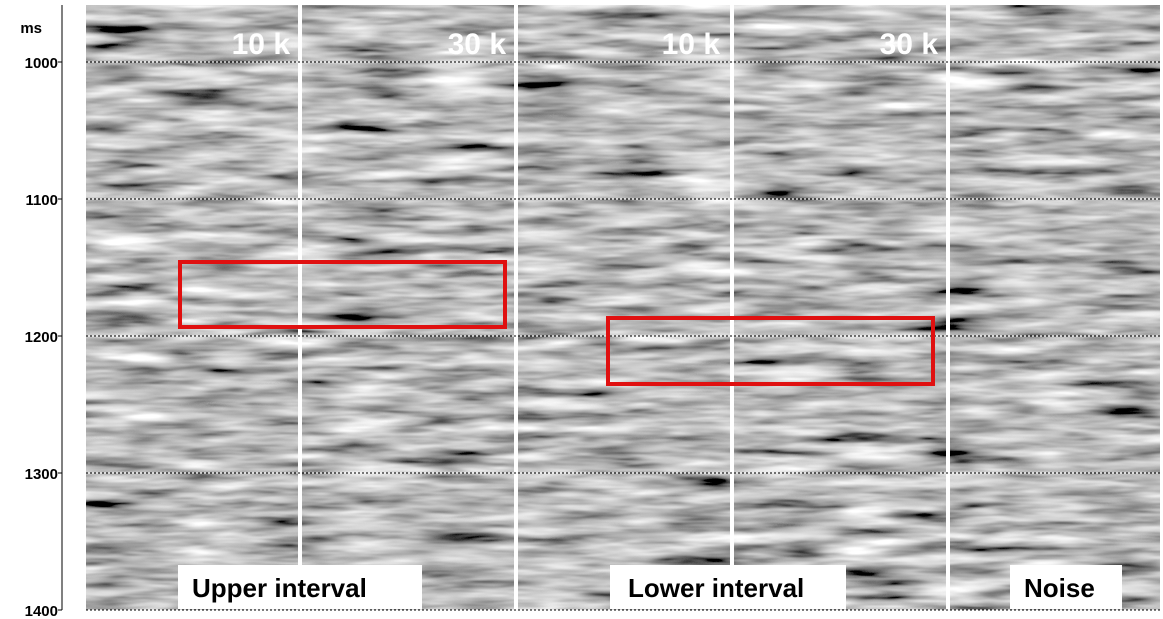 The width and height of the screenshot is (1163, 619). I want to click on interval-label: Lower interval, so click(716, 588).